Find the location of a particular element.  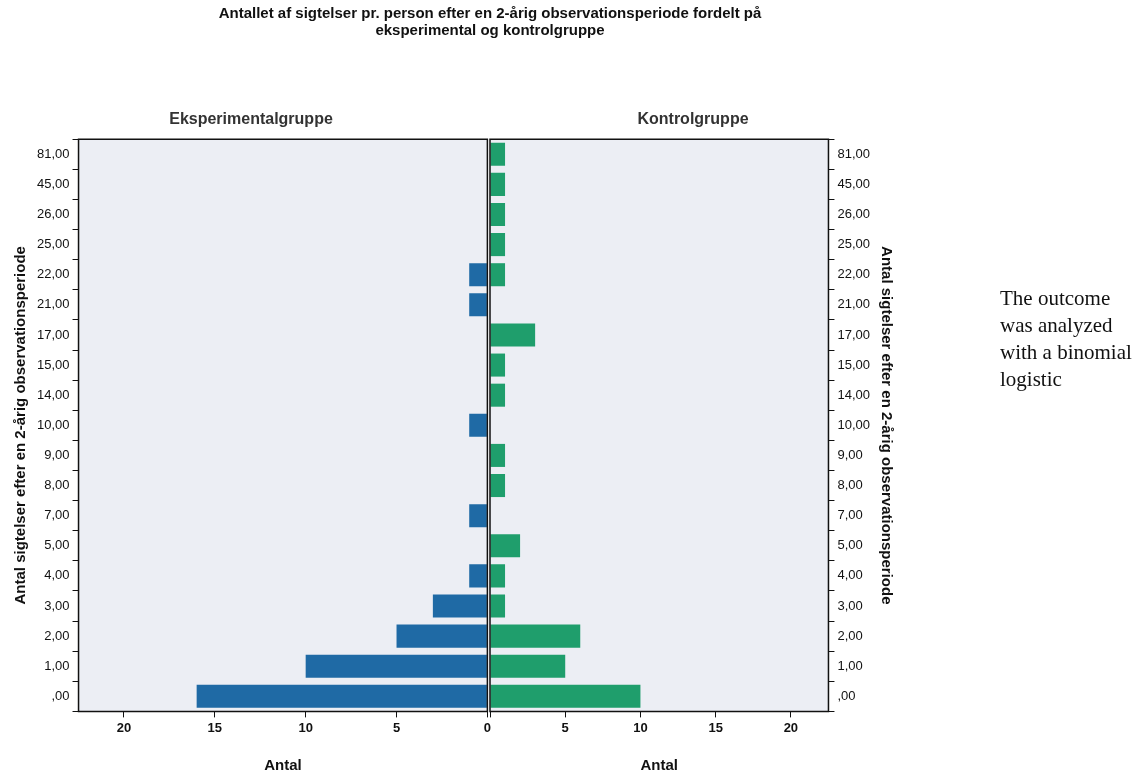

chart-subtitle: Eksperimentalgruppe is located at coordinates (251, 119).